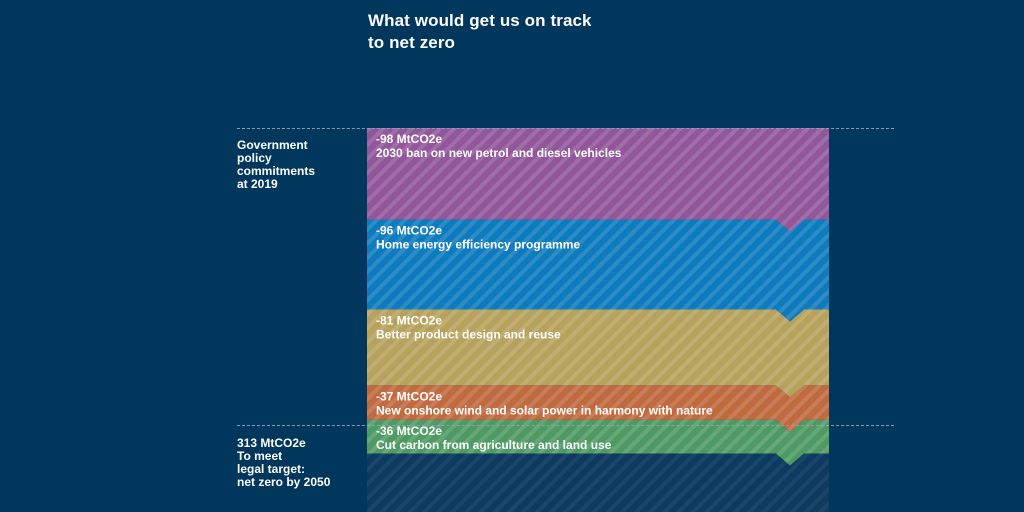  I want to click on net-zero-target-line, so click(565, 425).